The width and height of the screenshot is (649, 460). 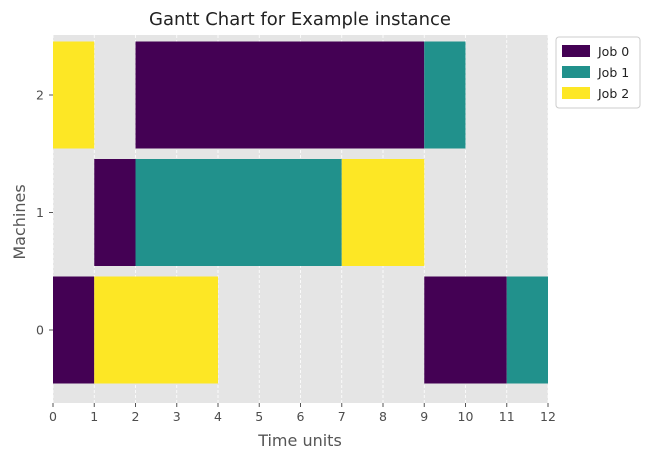 I want to click on y-tick-label: 2, so click(x=40, y=95).